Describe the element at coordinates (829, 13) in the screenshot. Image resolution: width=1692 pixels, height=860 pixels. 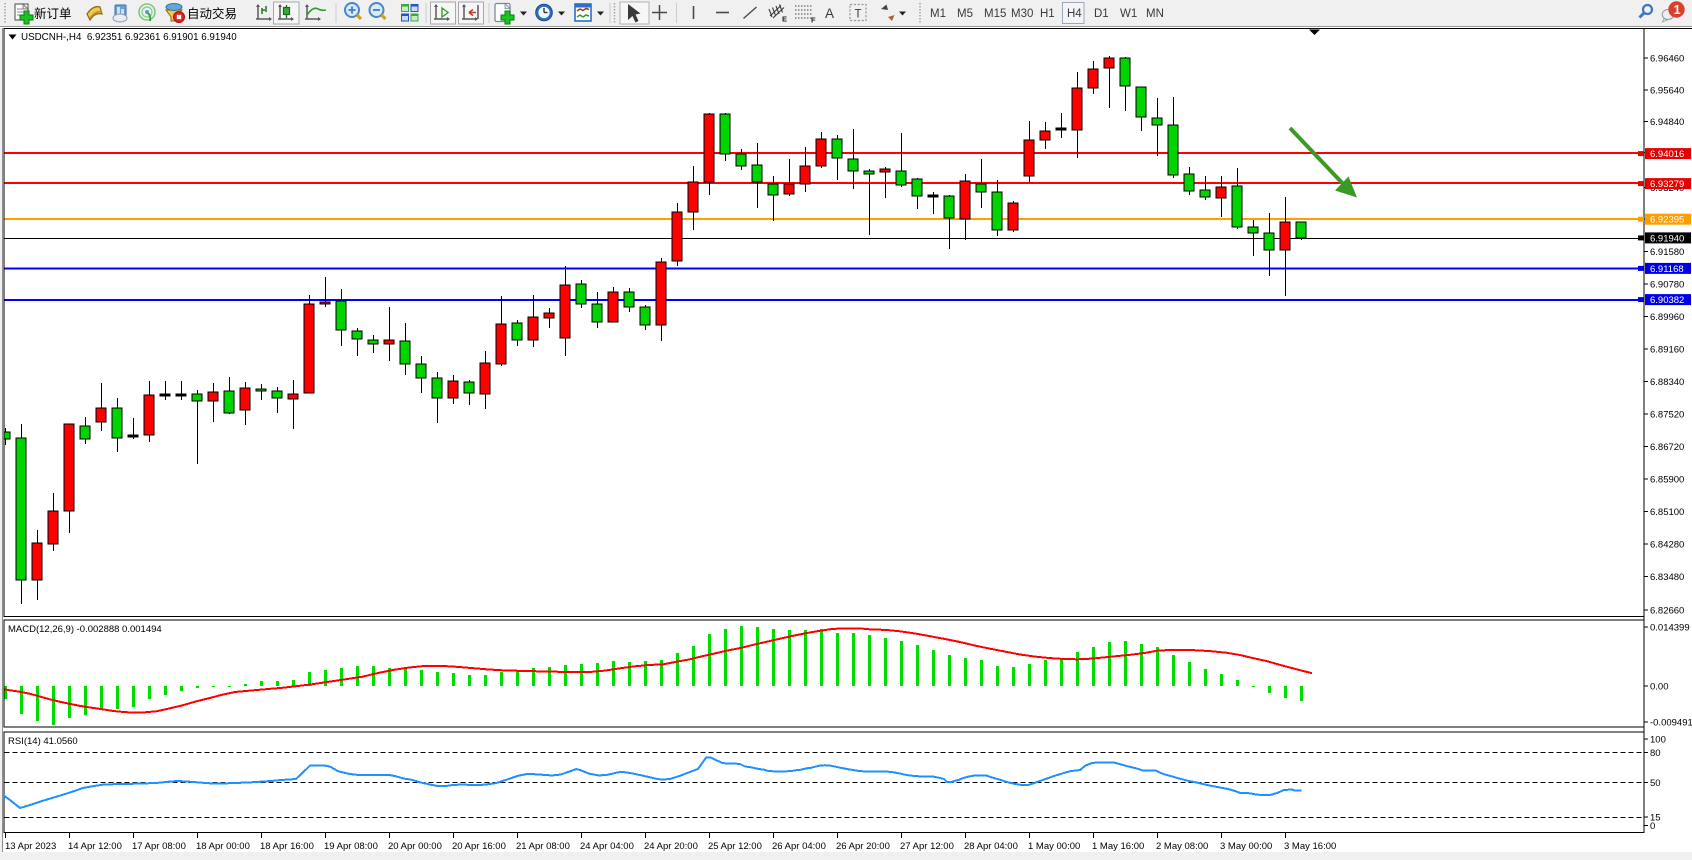
I see `svg-text: A` at that location.